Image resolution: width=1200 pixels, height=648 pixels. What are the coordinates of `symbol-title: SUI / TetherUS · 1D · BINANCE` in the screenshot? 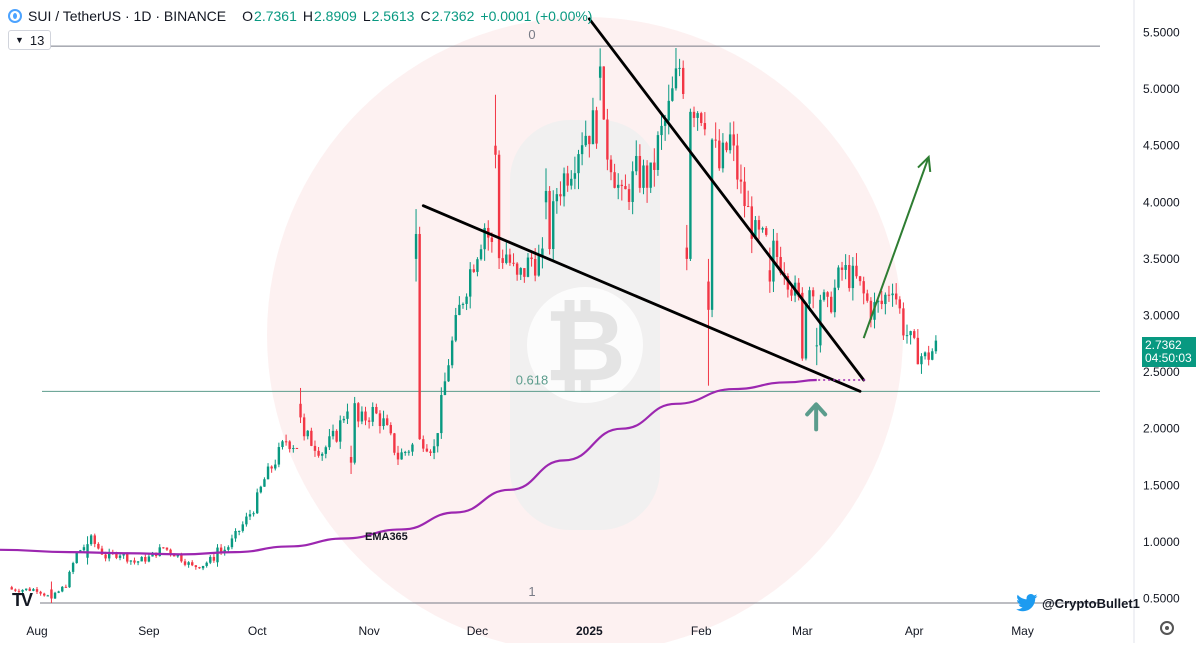 It's located at (127, 16).